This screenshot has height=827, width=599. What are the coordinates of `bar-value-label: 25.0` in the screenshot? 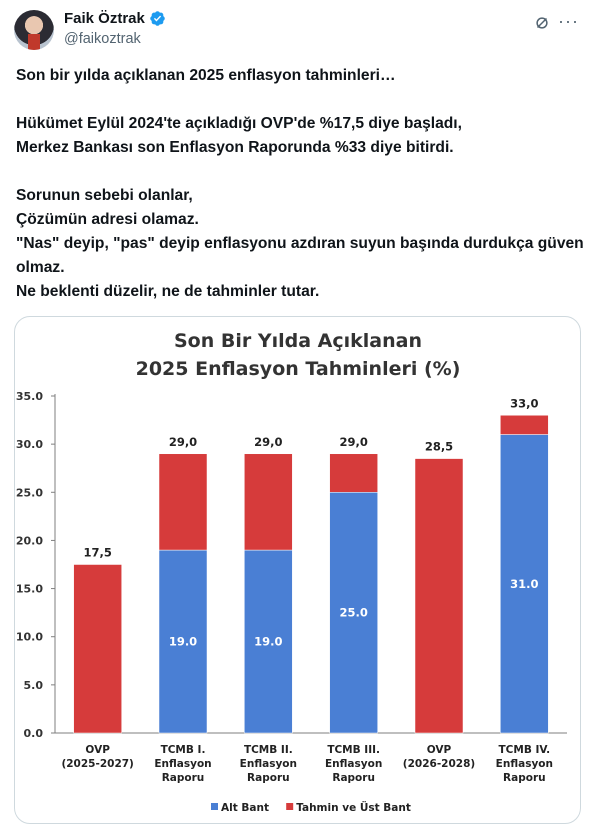 It's located at (353, 613).